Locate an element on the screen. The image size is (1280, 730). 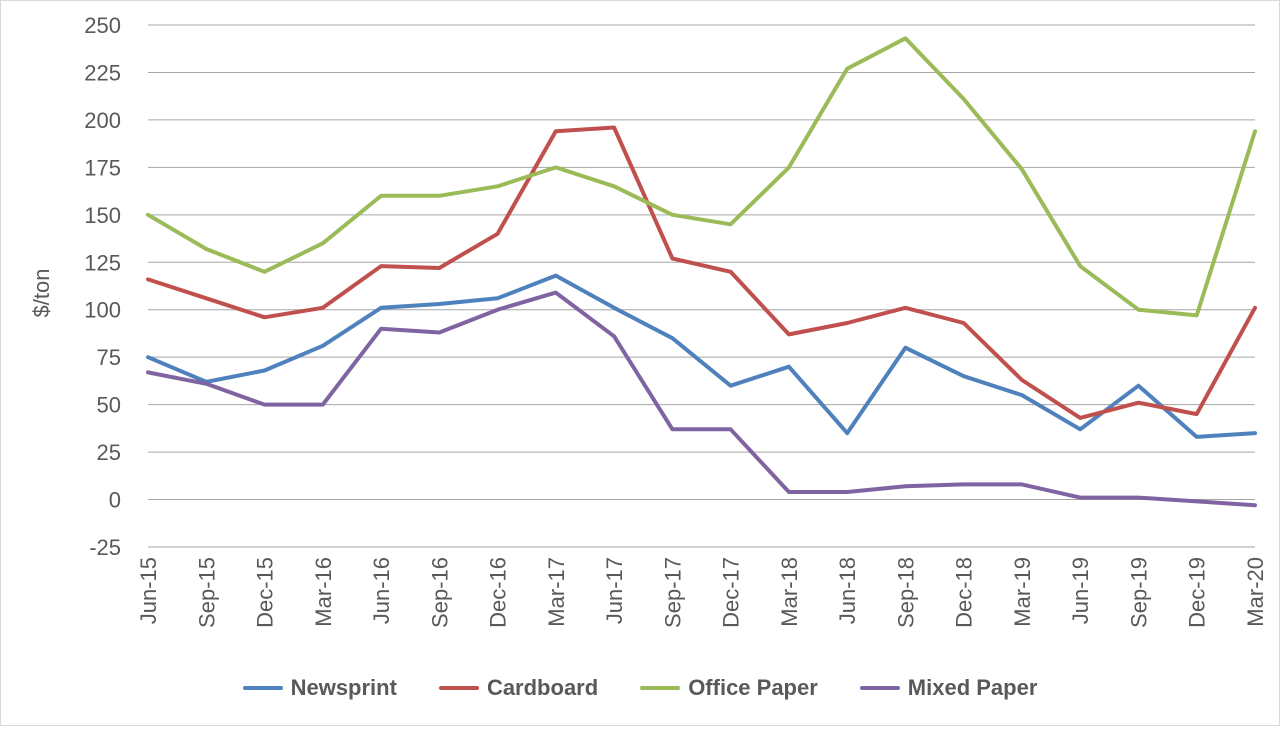
x-tick-label: Dec-19 is located at coordinates (1197, 592).